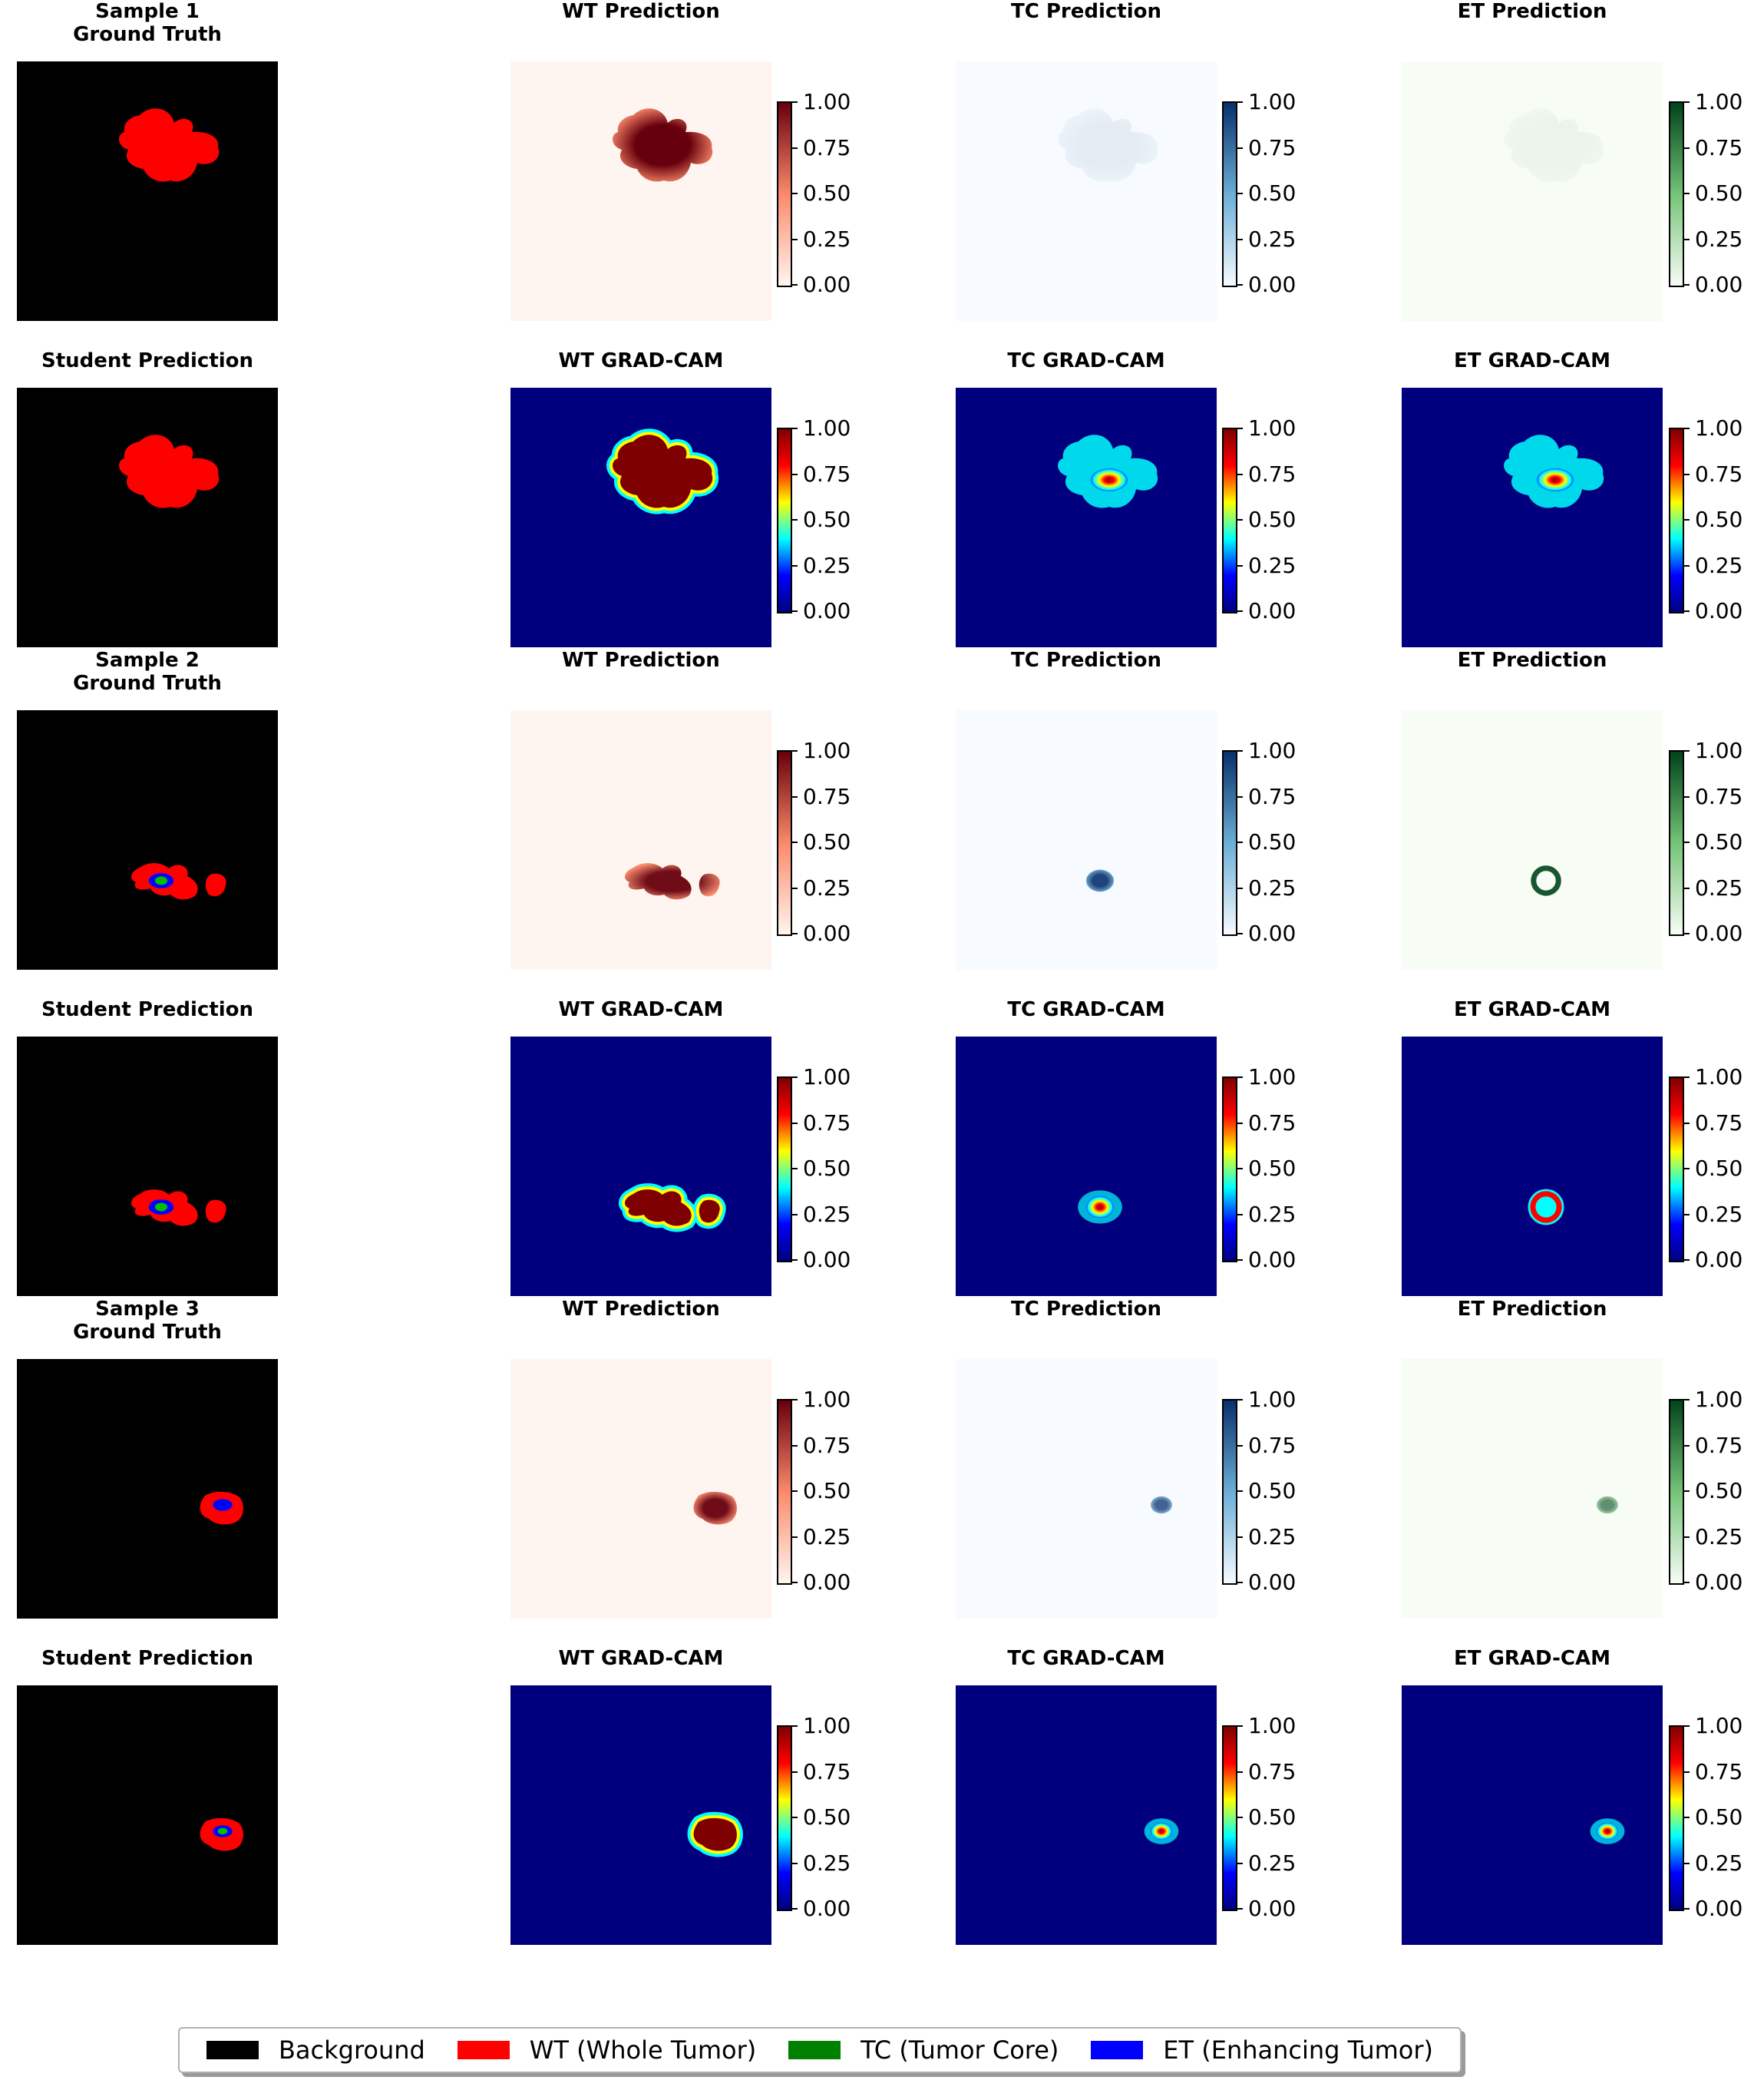 Image resolution: width=1764 pixels, height=2090 pixels. What do you see at coordinates (1161, 1505) in the screenshot?
I see `prediction-core` at bounding box center [1161, 1505].